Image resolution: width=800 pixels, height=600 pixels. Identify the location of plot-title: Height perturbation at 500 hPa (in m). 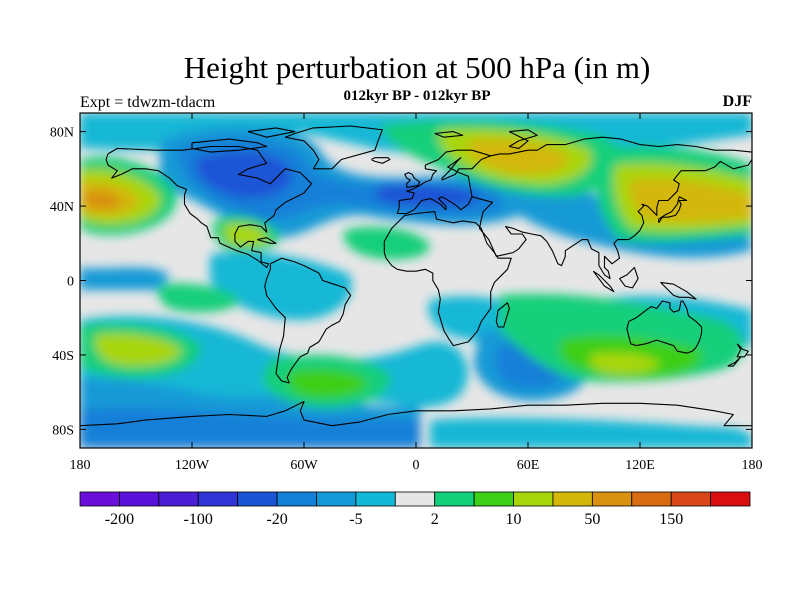
(417, 67).